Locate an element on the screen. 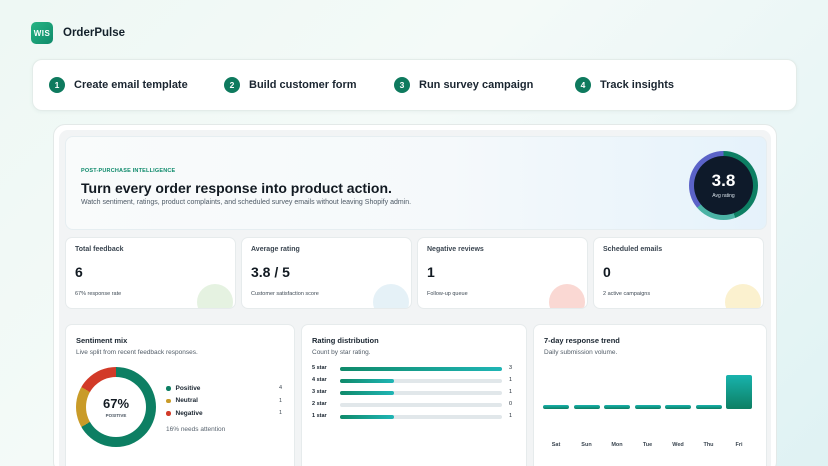  panel-subtitle: Count by star rating. is located at coordinates (341, 352).